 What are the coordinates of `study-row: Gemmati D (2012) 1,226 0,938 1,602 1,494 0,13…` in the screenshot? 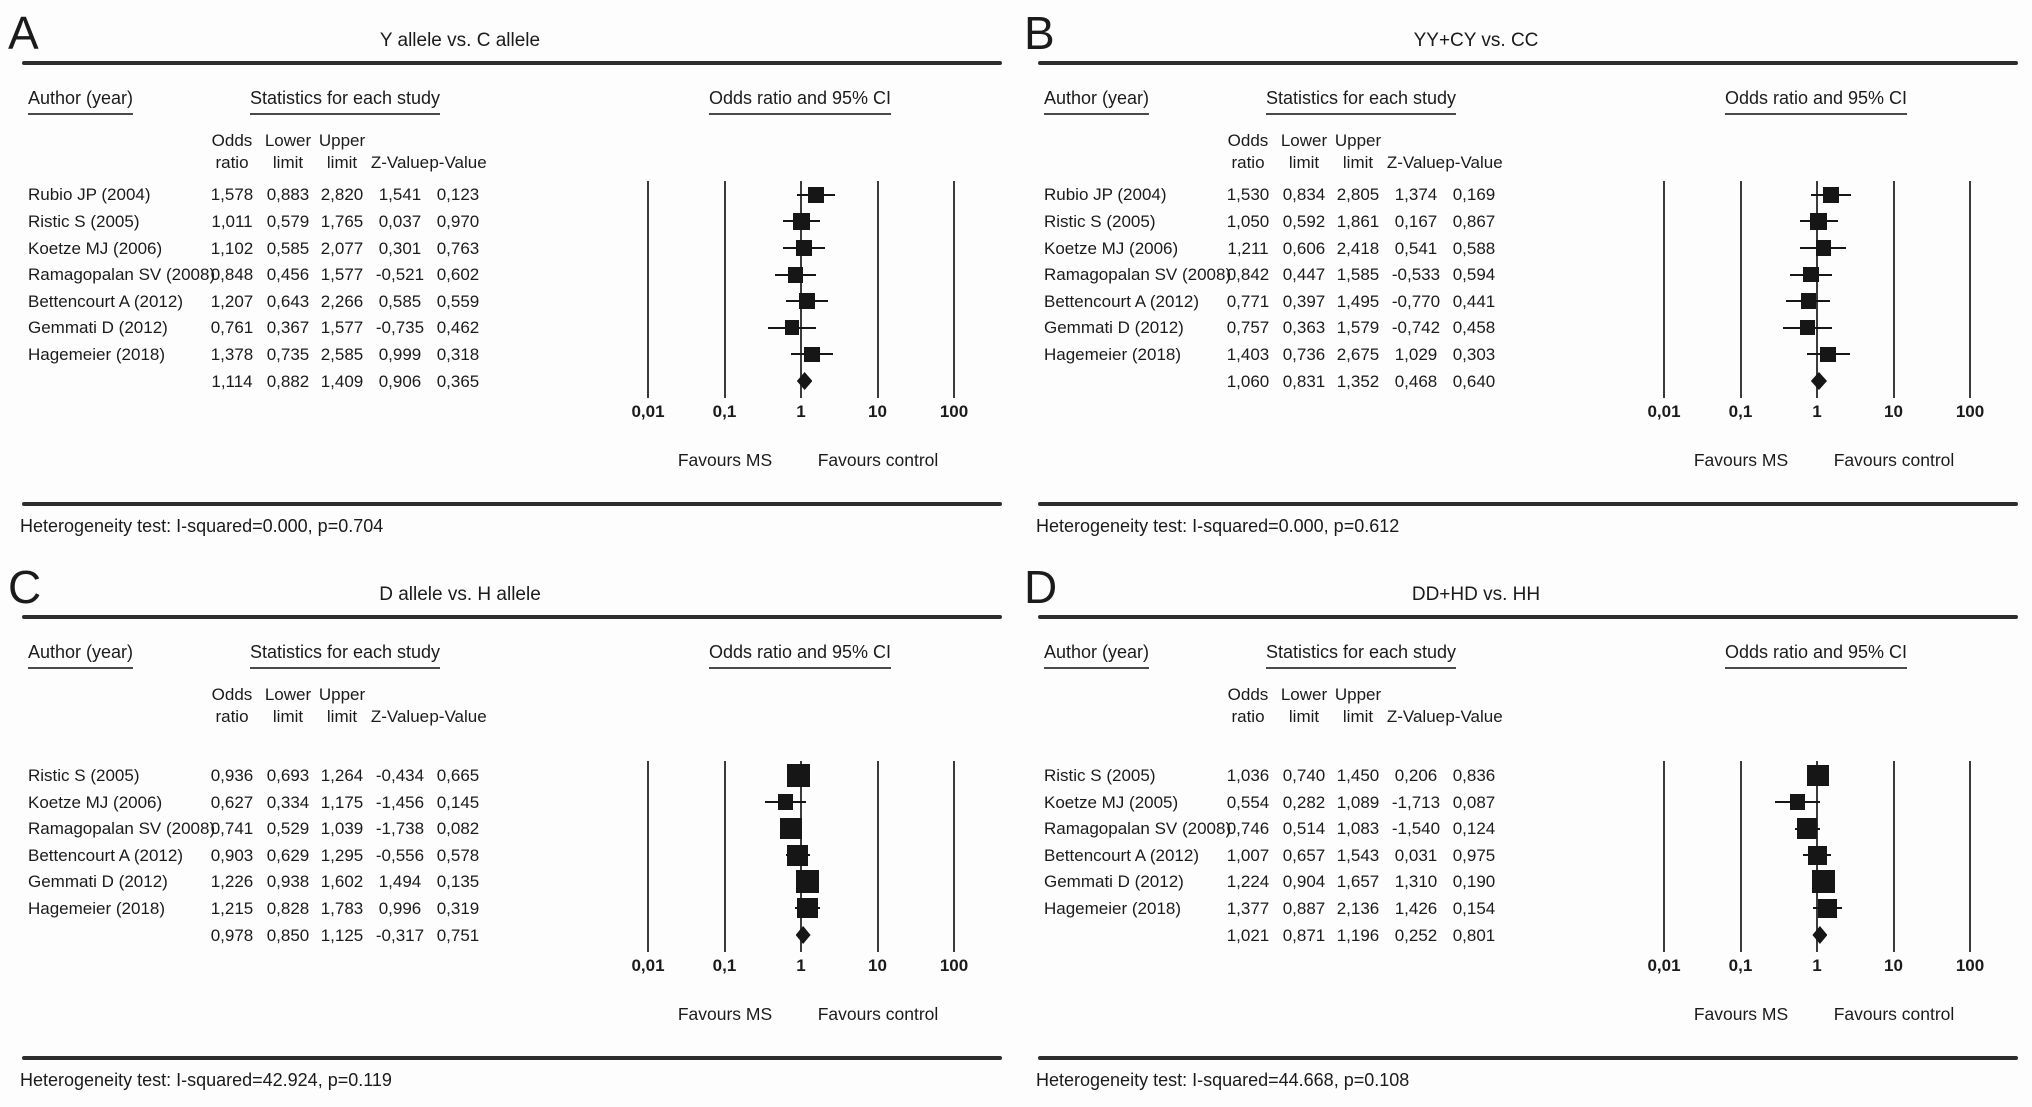 It's located at (320, 881).